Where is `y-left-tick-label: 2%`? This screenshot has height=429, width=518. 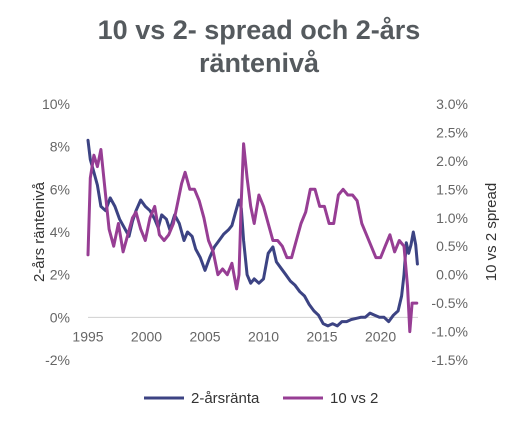 y-left-tick-label: 2% is located at coordinates (60, 275).